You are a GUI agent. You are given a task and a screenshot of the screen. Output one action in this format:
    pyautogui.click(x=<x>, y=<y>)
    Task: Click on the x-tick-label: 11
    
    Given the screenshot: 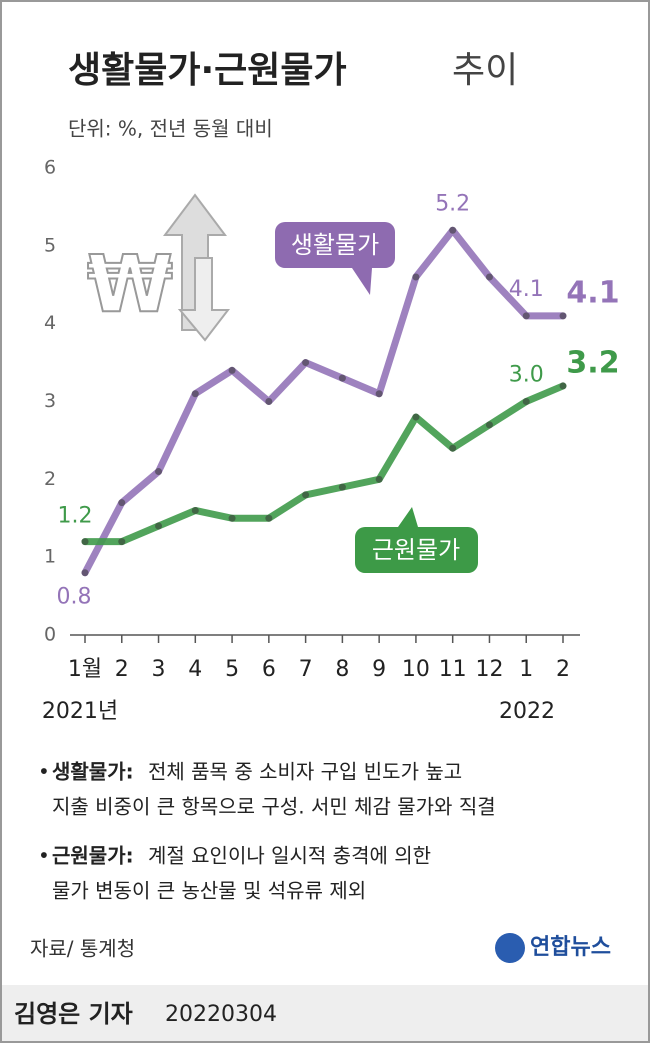 What is the action you would take?
    pyautogui.click(x=453, y=669)
    